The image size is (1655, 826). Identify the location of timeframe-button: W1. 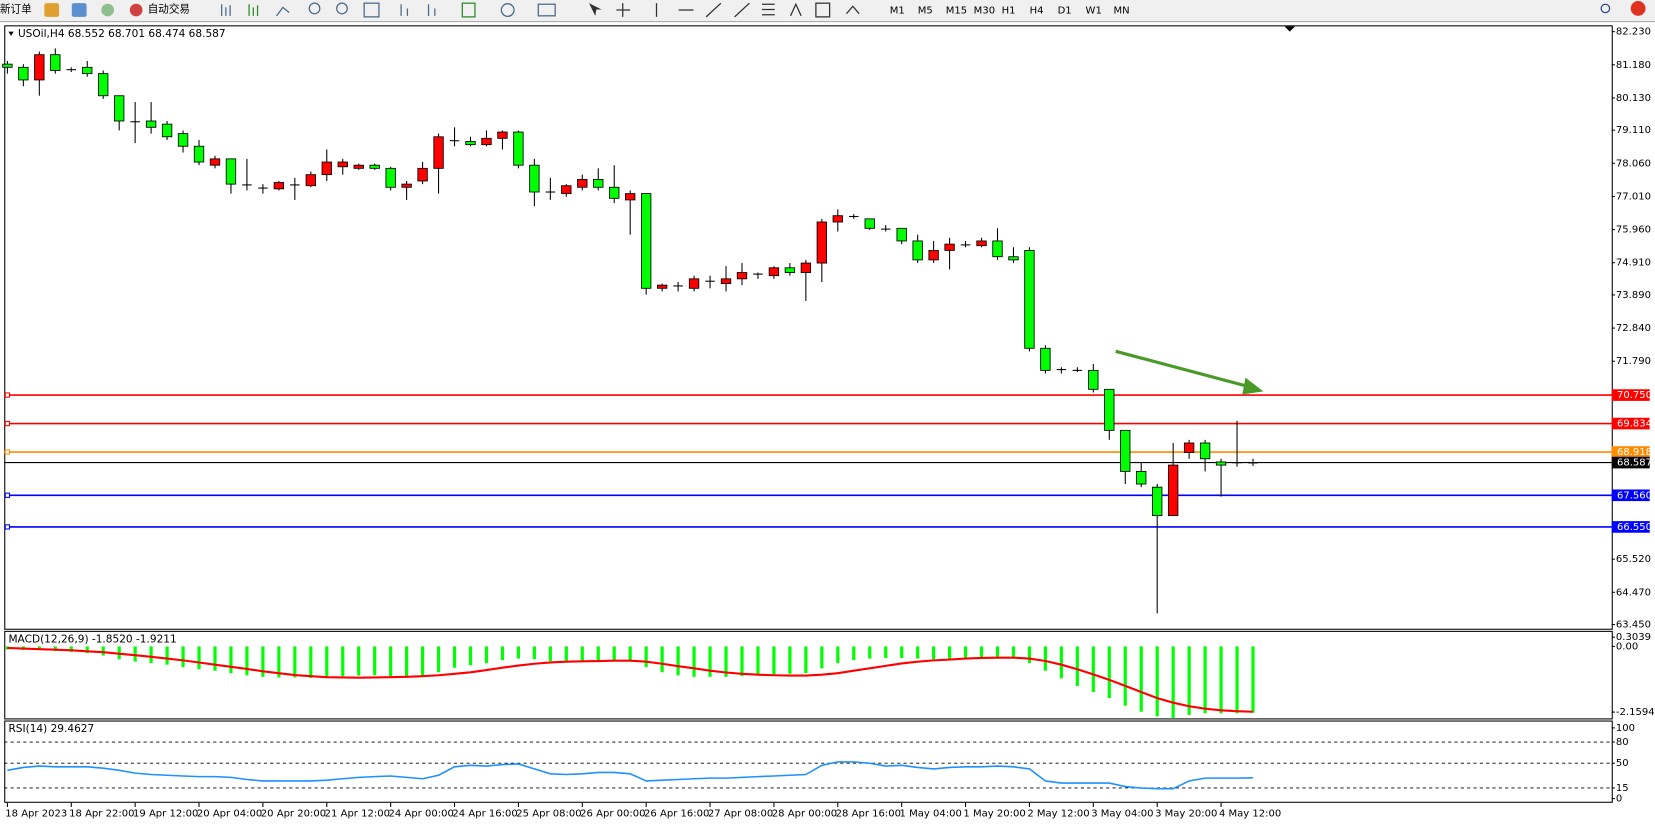
(1094, 11).